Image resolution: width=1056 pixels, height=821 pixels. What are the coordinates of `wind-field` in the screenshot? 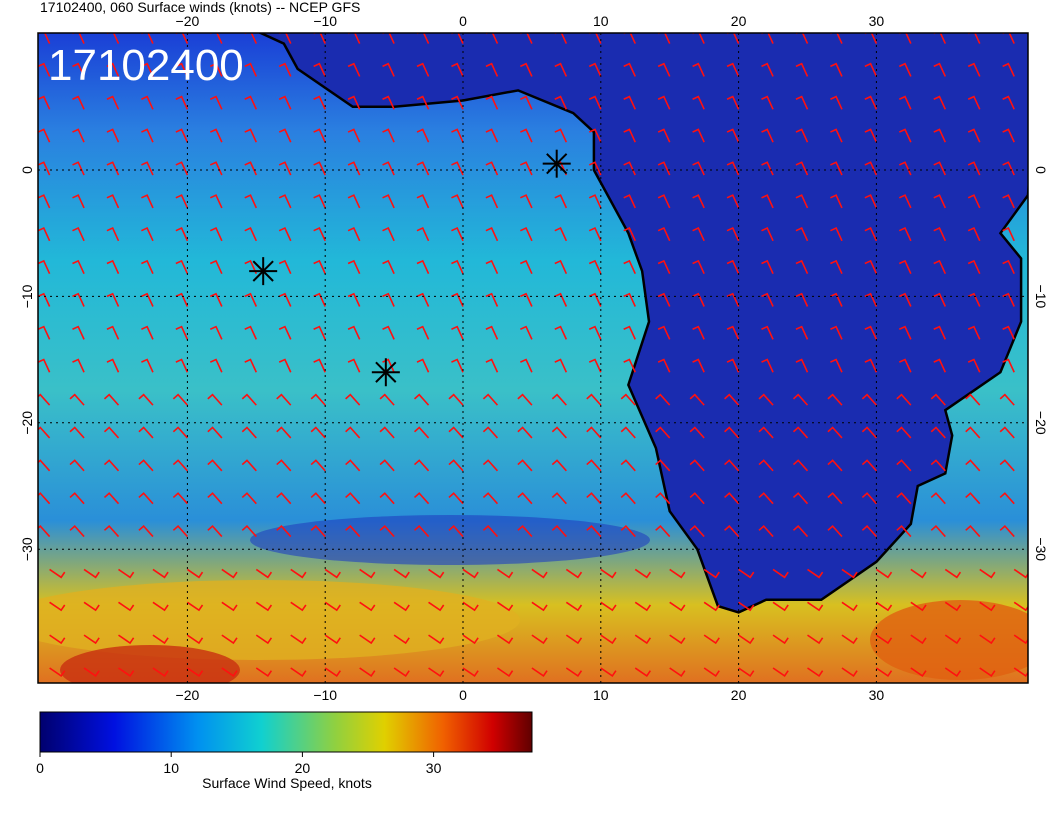 It's located at (279, 620).